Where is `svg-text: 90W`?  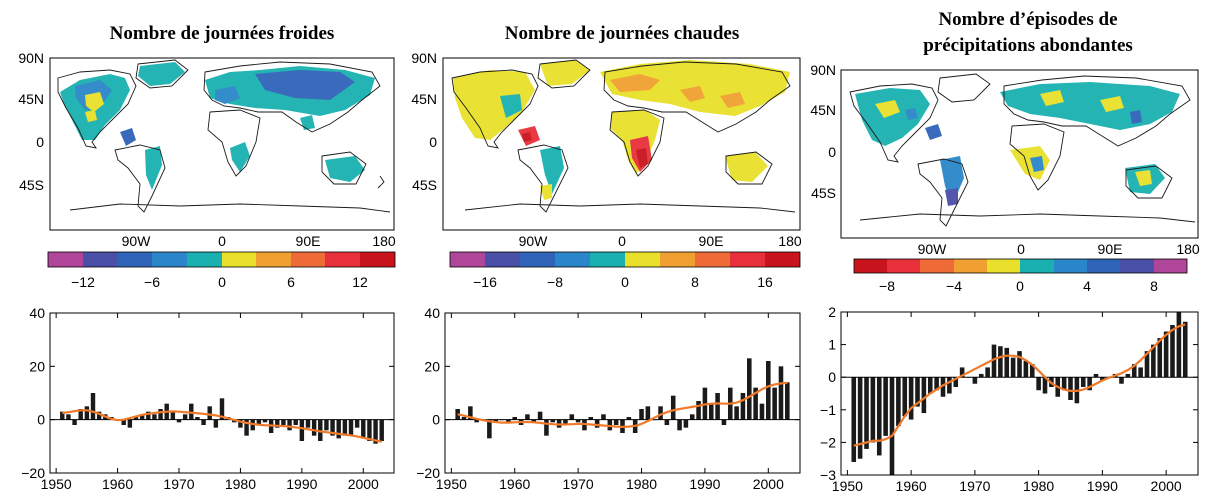
svg-text: 90W is located at coordinates (534, 241).